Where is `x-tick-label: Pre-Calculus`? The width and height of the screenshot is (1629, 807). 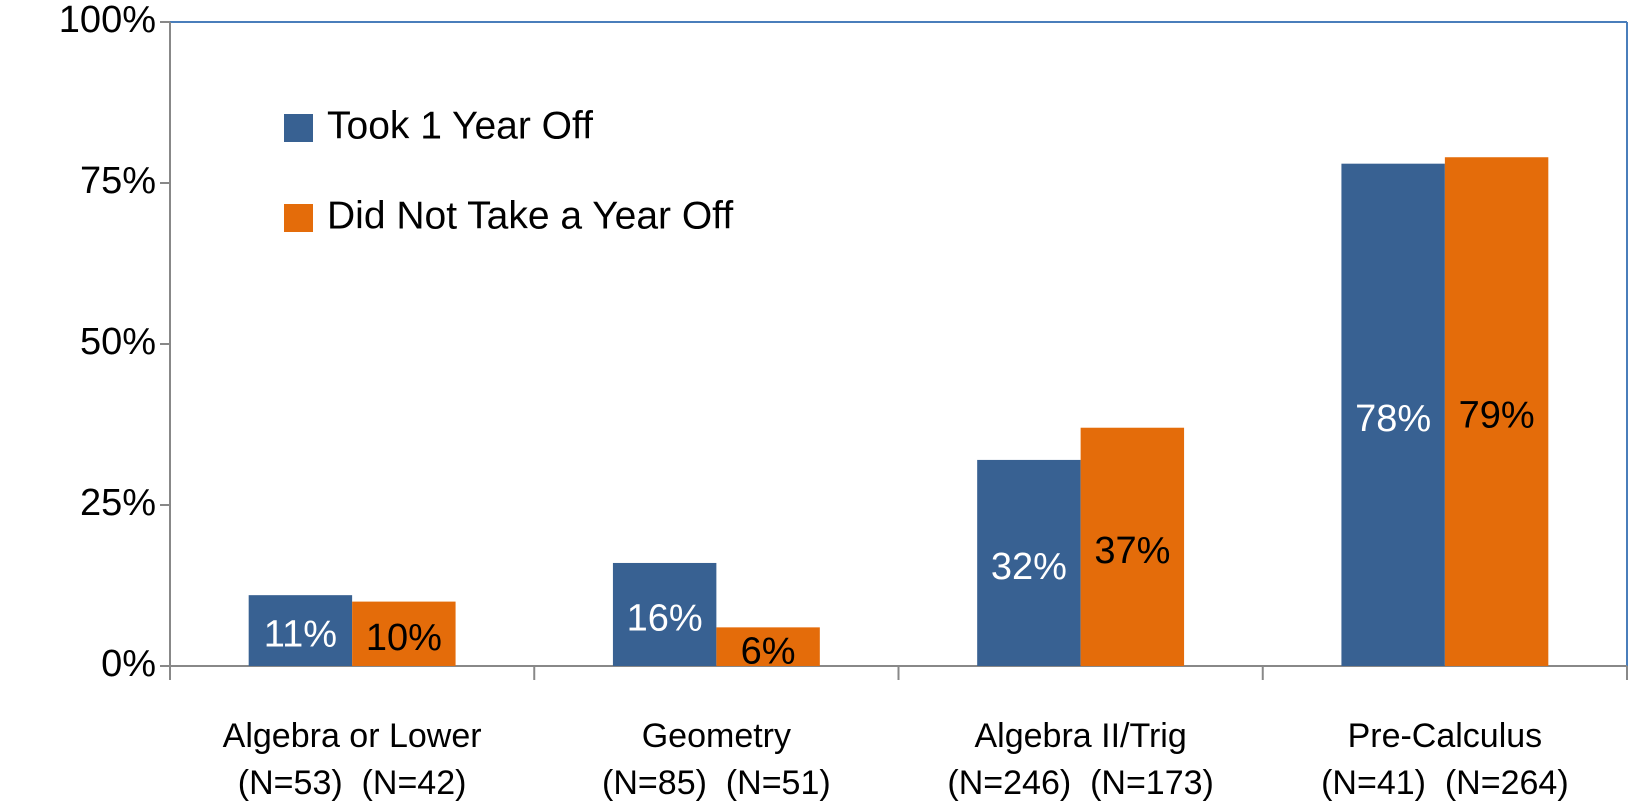
x-tick-label: Pre-Calculus is located at coordinates (1445, 736).